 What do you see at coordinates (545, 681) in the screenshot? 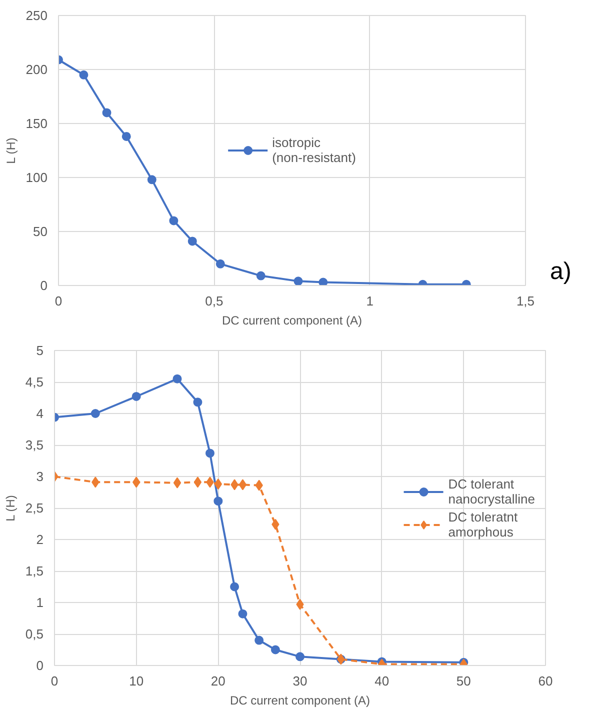
I see `x-tick-label: 60` at bounding box center [545, 681].